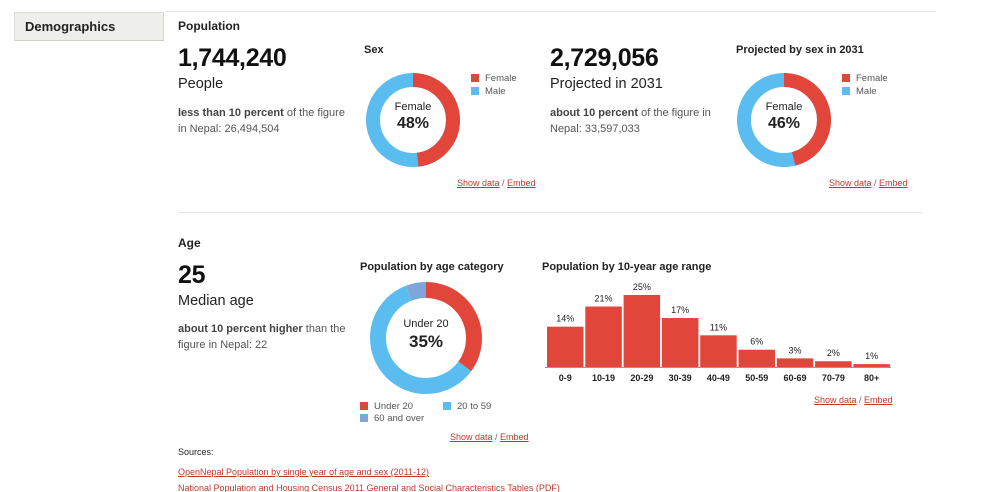 The height and width of the screenshot is (492, 1000). I want to click on tab-demographics: Demographics, so click(89, 26).